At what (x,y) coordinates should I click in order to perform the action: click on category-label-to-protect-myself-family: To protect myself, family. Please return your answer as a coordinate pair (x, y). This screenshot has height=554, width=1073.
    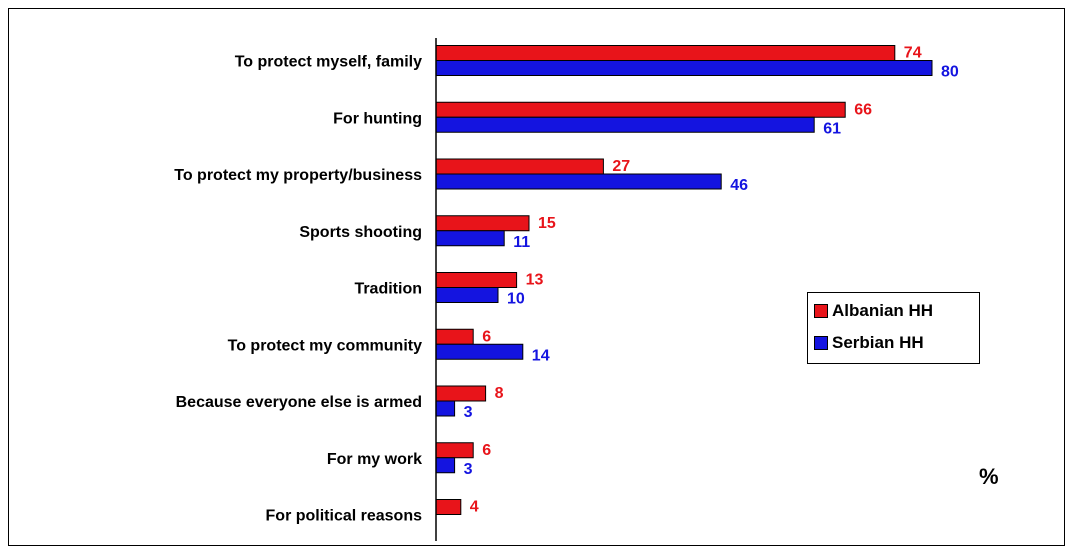
    Looking at the image, I should click on (328, 62).